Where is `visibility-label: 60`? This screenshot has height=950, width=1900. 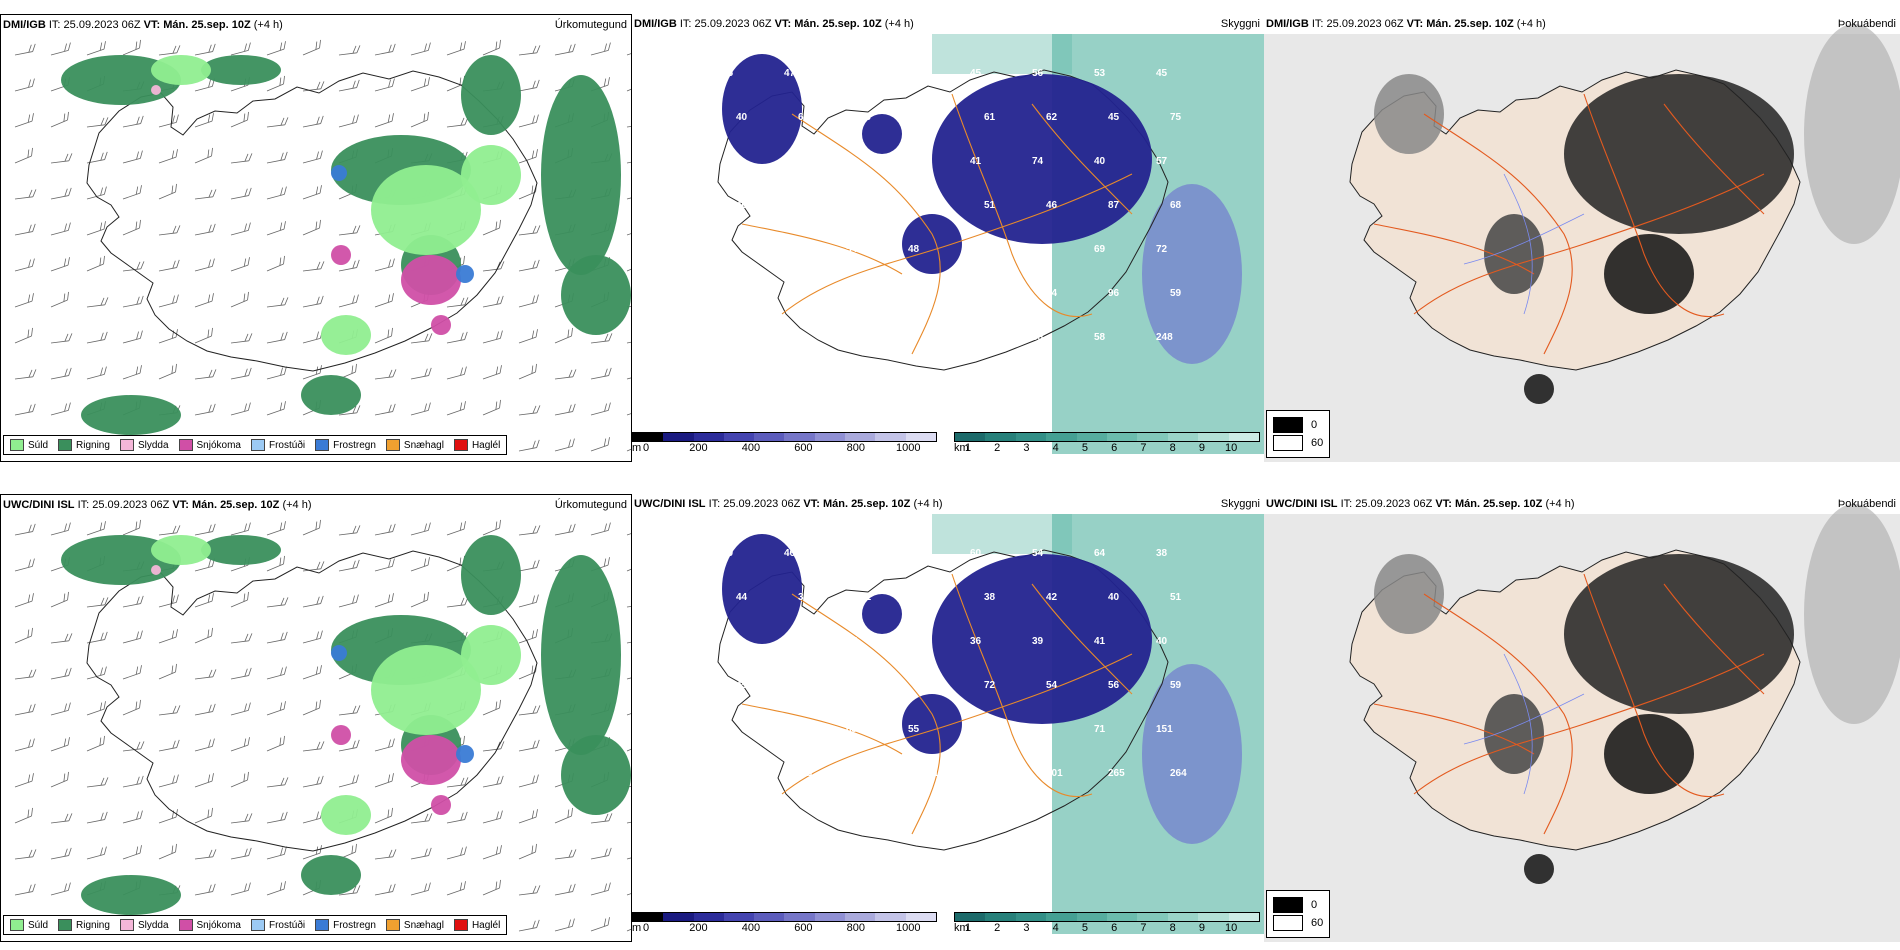
visibility-label: 60 is located at coordinates (976, 553).